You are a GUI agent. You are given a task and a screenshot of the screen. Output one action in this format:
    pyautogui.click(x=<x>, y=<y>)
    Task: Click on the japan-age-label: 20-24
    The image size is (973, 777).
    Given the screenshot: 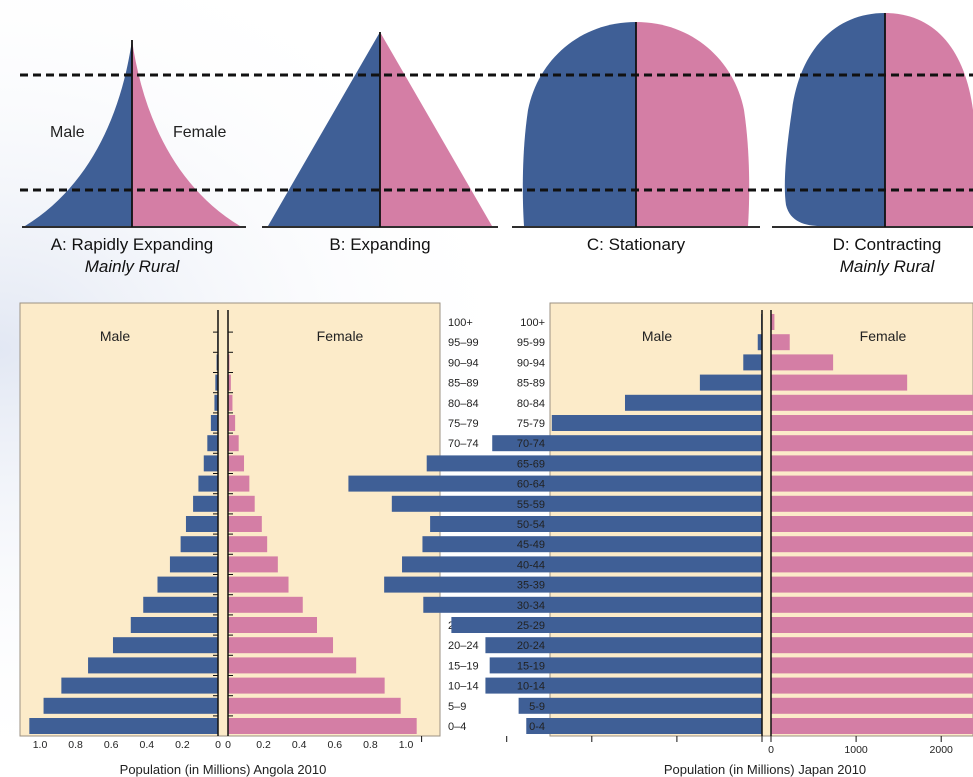 What is the action you would take?
    pyautogui.click(x=531, y=646)
    